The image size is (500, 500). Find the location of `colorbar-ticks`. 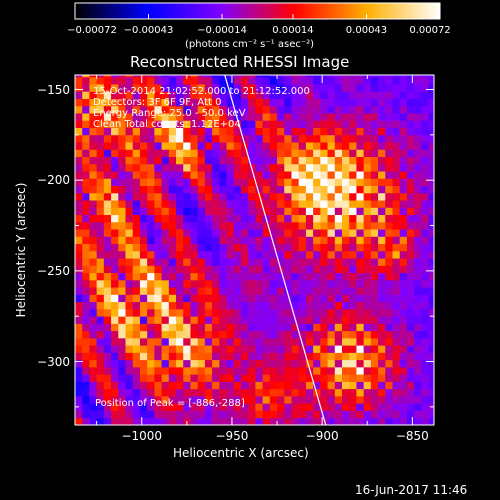

colorbar-ticks is located at coordinates (257, 16).